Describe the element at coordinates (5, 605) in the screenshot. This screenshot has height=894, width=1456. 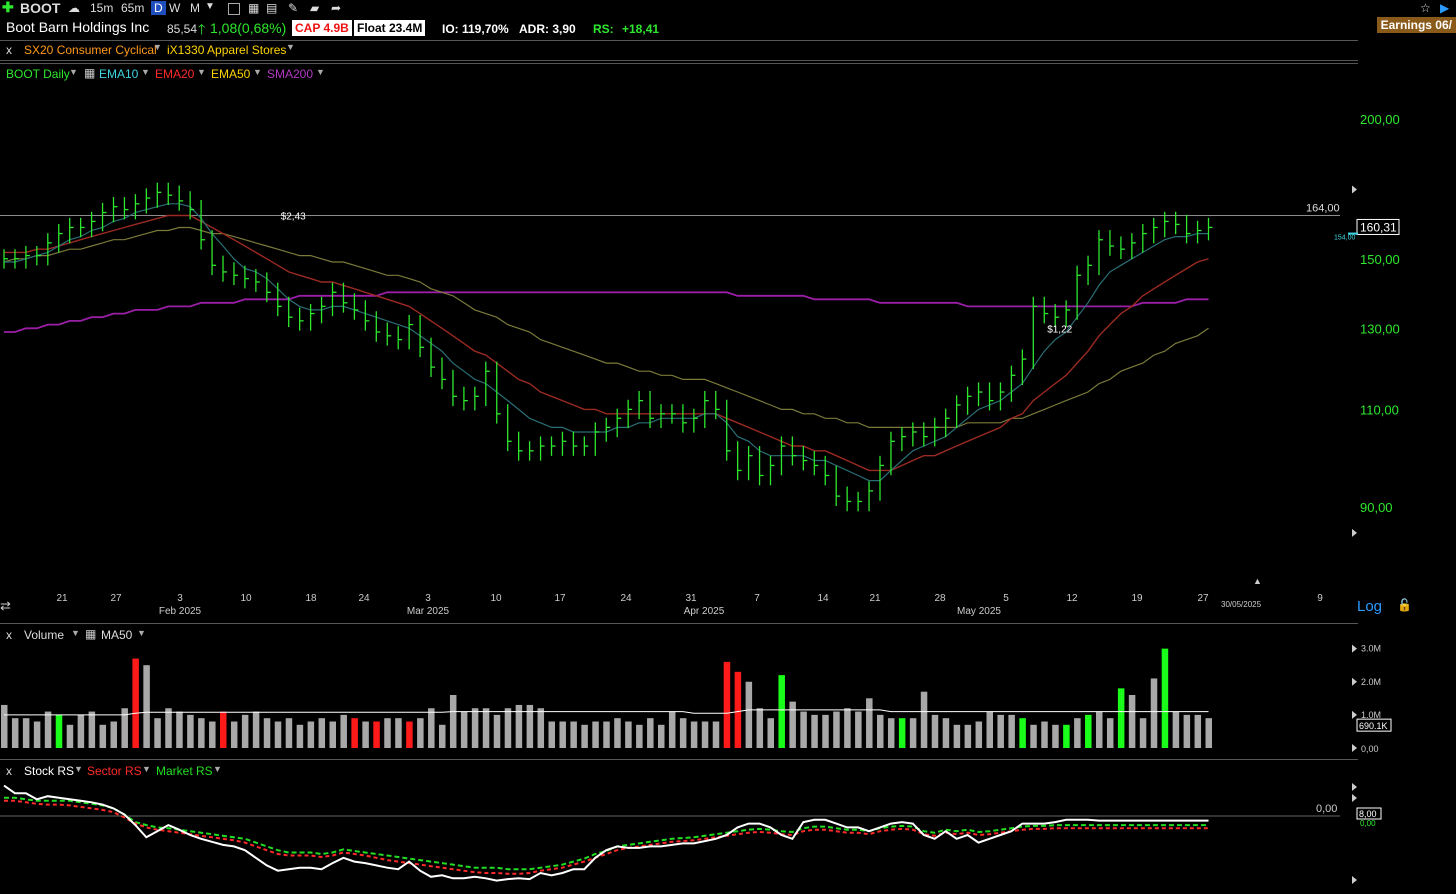
I see `arrows-icon: ⇄` at that location.